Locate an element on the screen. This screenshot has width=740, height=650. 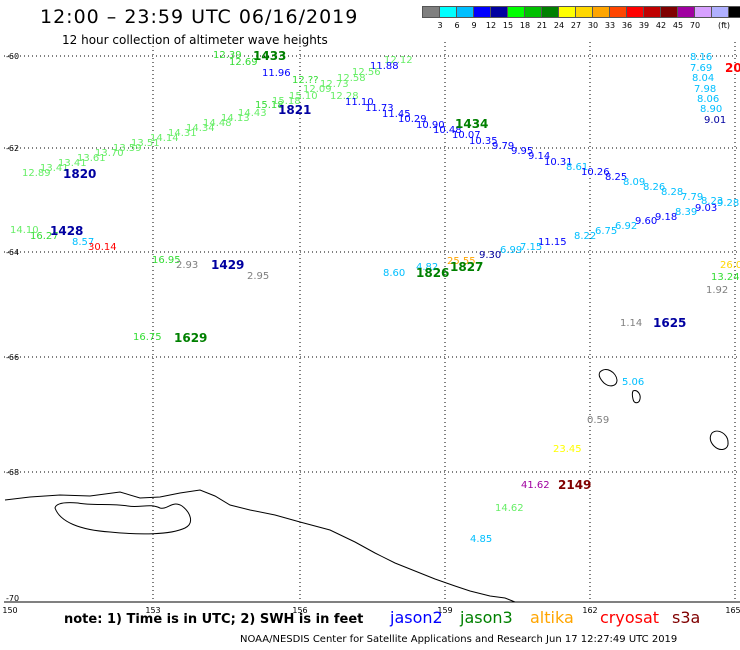
color-scale-label: 30 is located at coordinates (593, 25).